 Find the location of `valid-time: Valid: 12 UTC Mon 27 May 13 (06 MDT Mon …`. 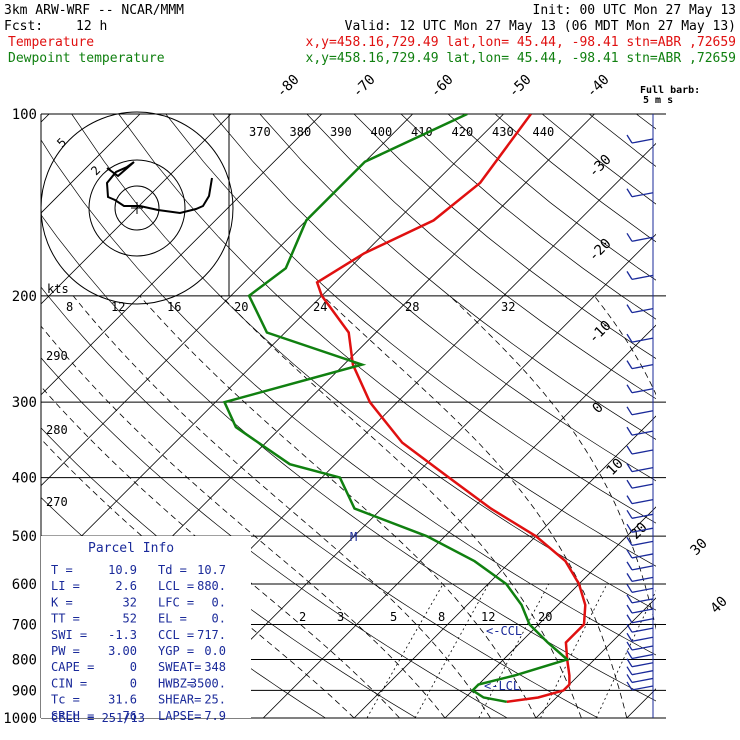

valid-time: Valid: 12 UTC Mon 27 May 13 (06 MDT Mon … is located at coordinates (540, 26).